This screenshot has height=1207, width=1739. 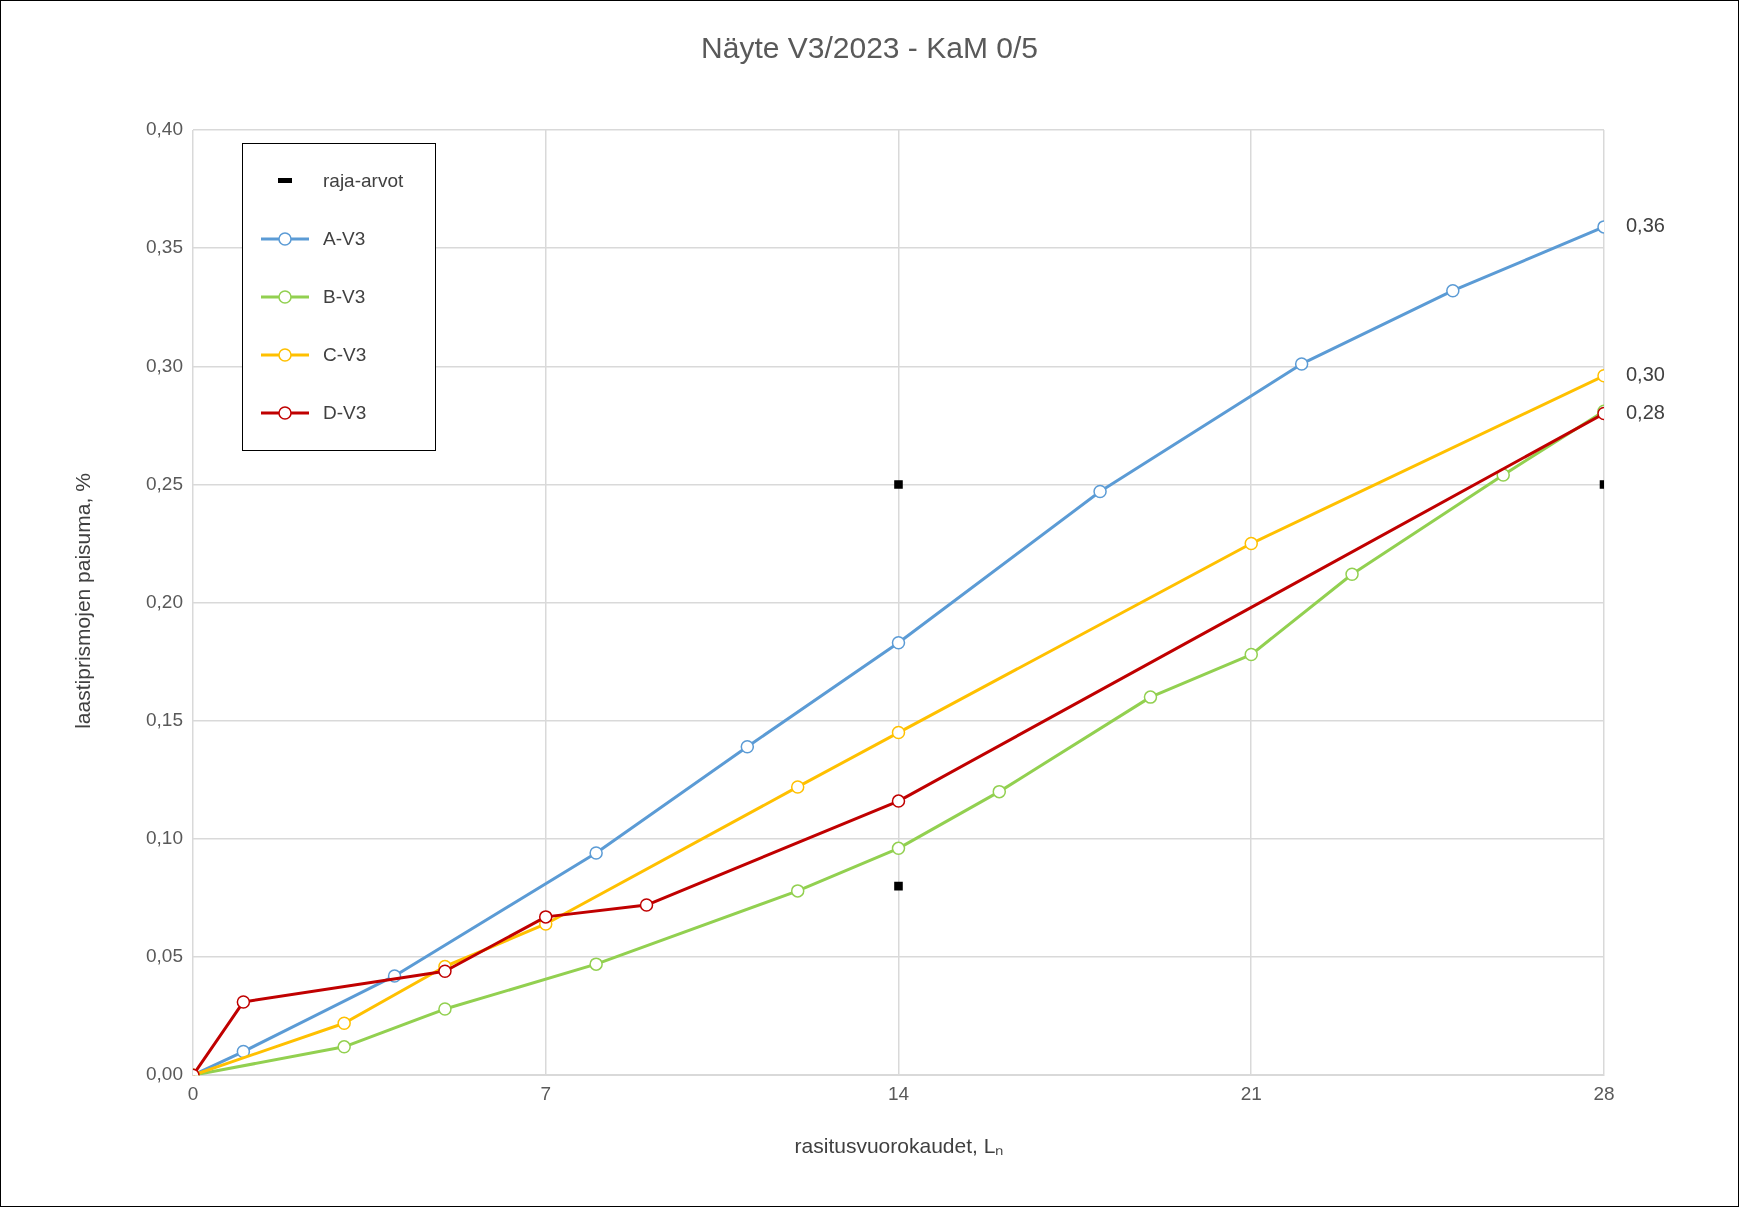 I want to click on data-label: 0,30, so click(x=1645, y=374).